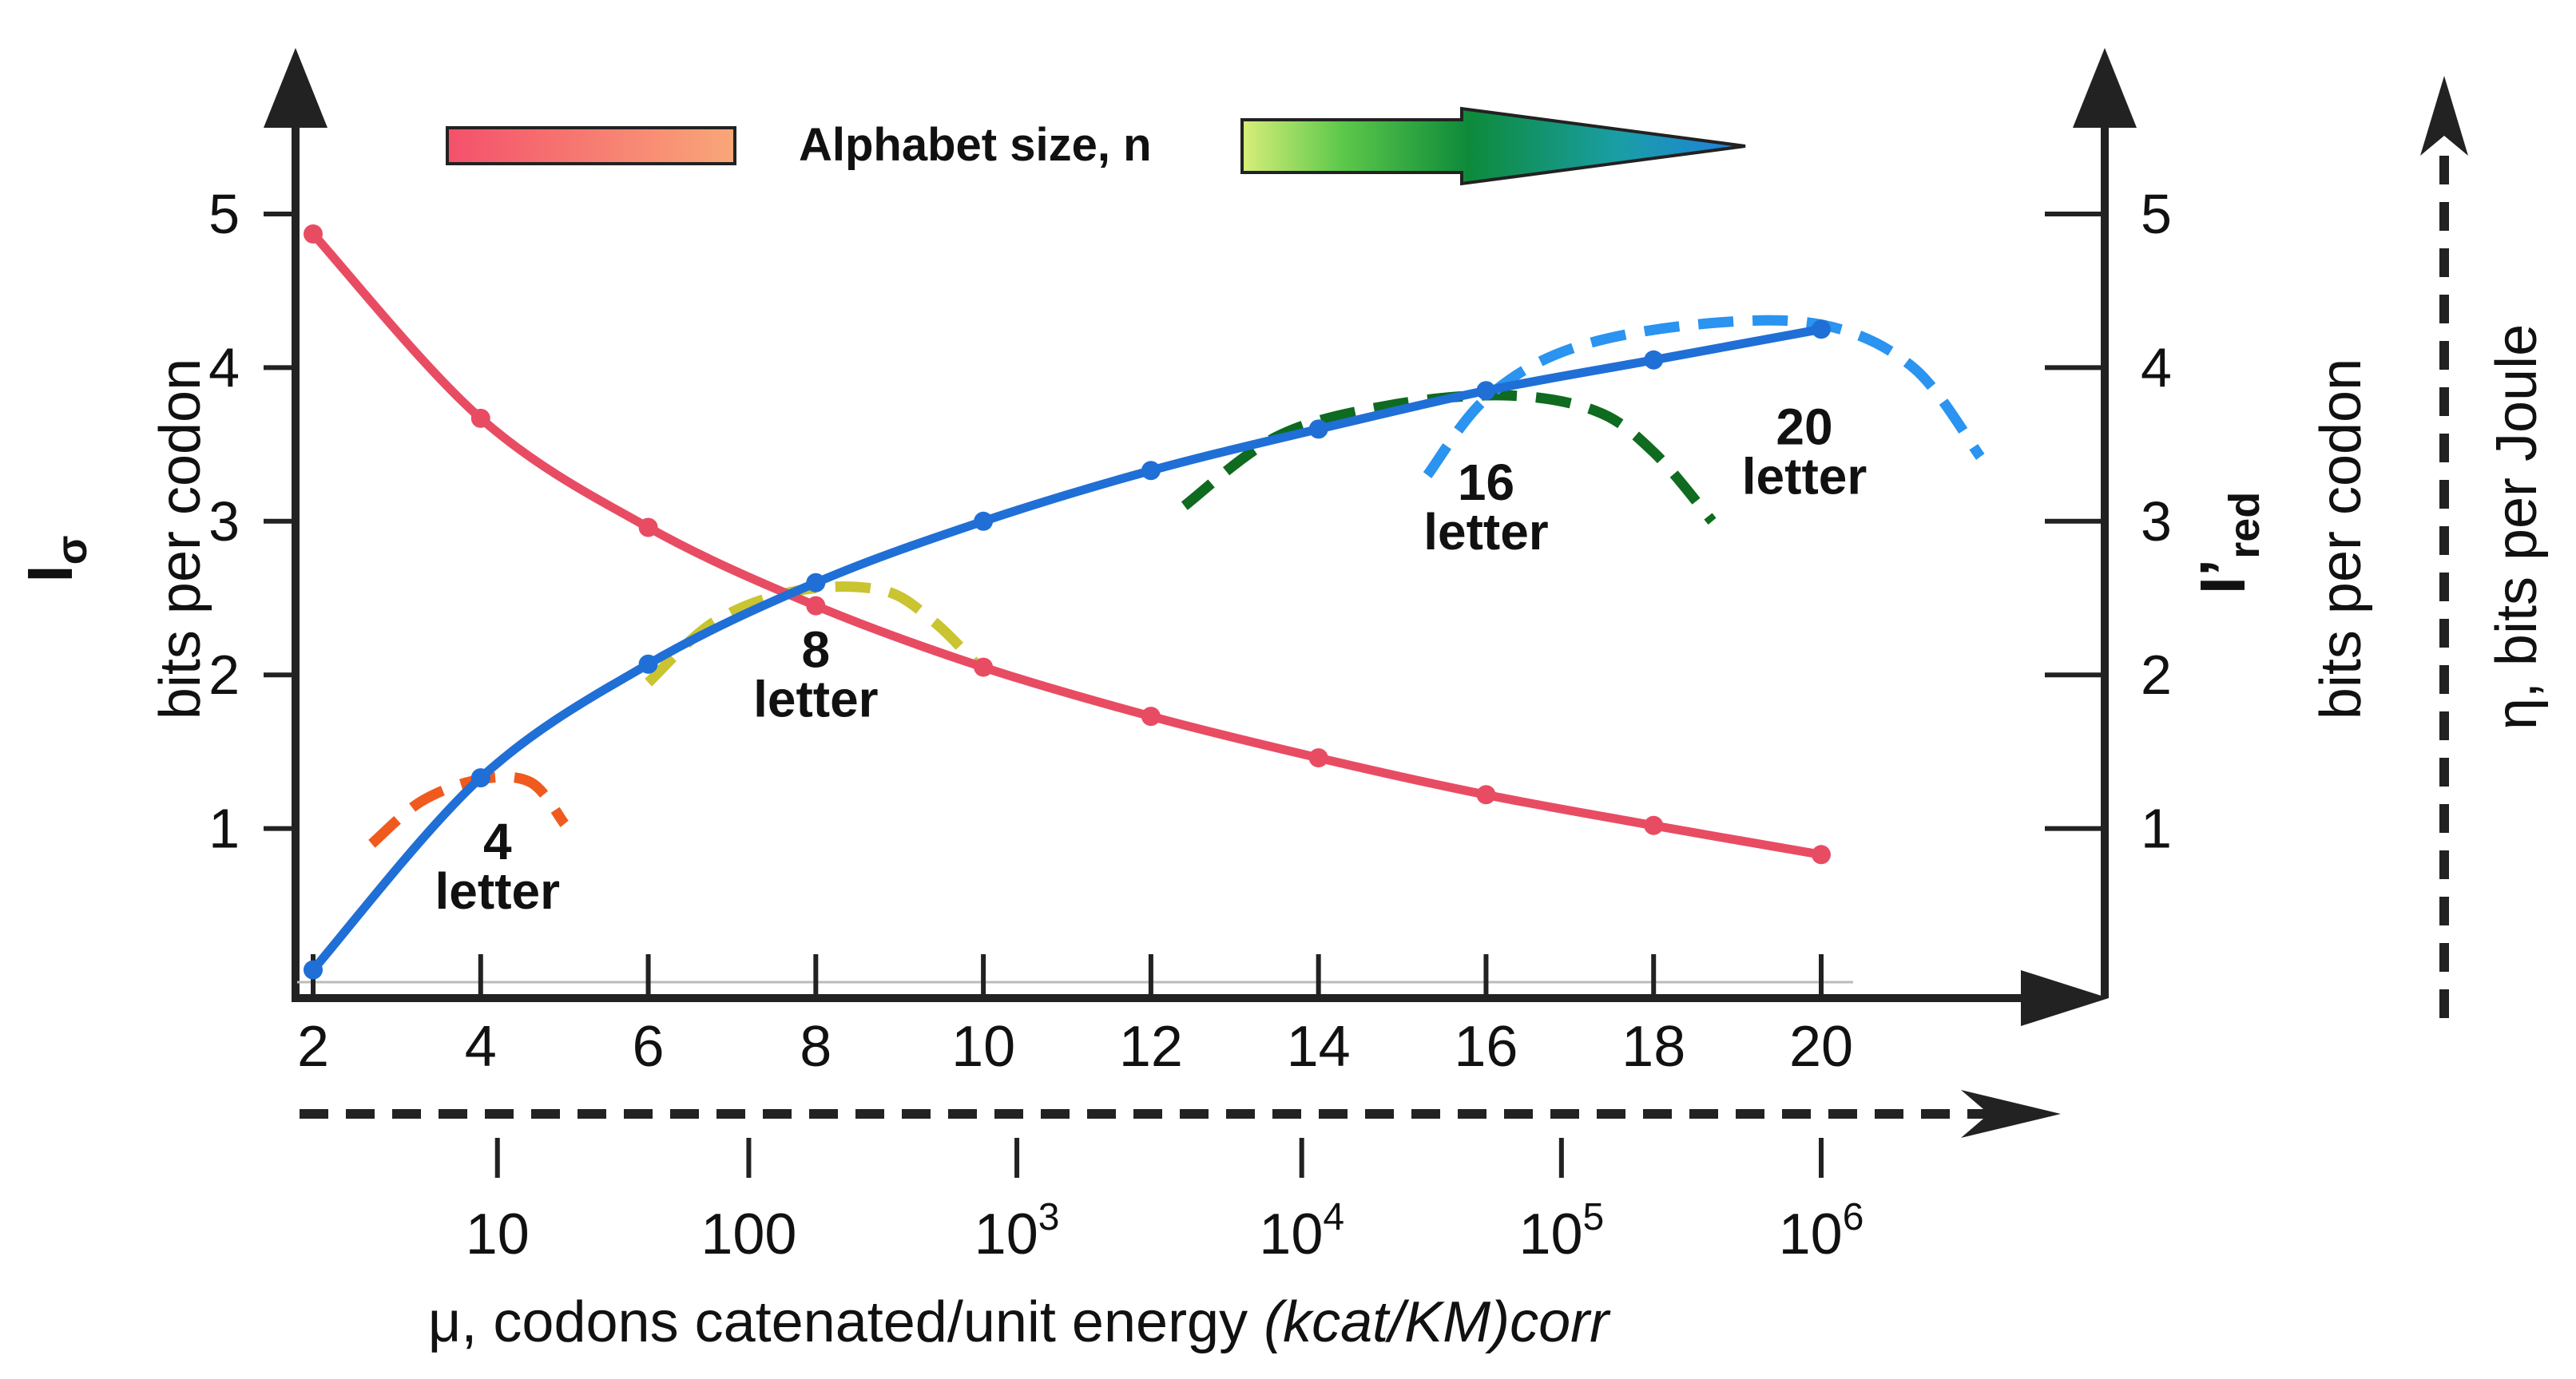 The height and width of the screenshot is (1379, 2576). I want to click on x-ticks: 2 4 6 8 10 12 14 16 18 20, so click(1075, 1016).